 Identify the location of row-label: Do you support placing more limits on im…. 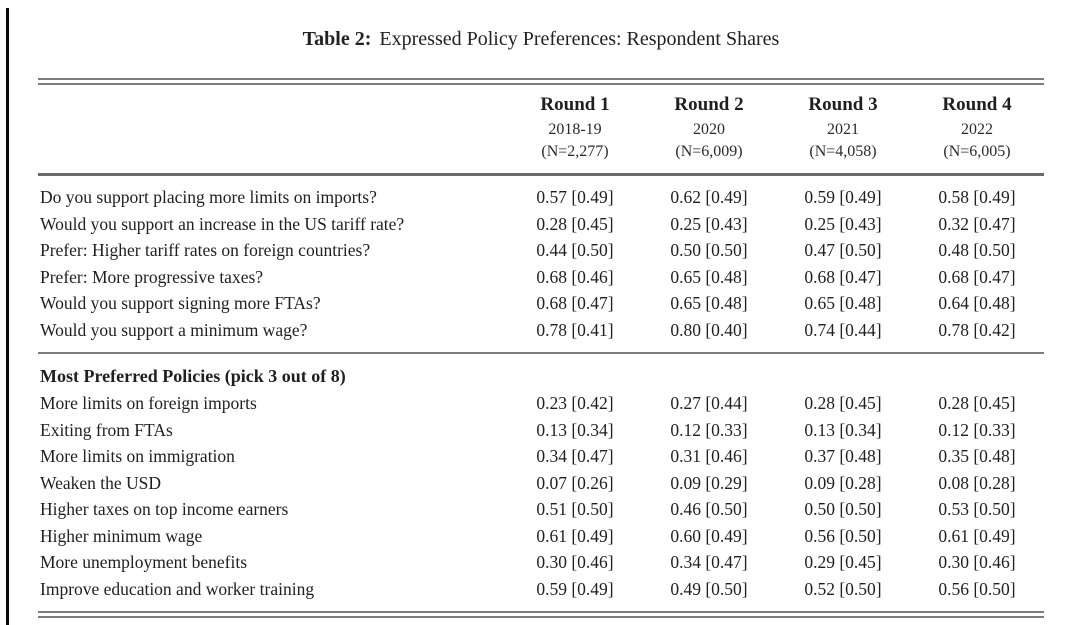
(208, 197).